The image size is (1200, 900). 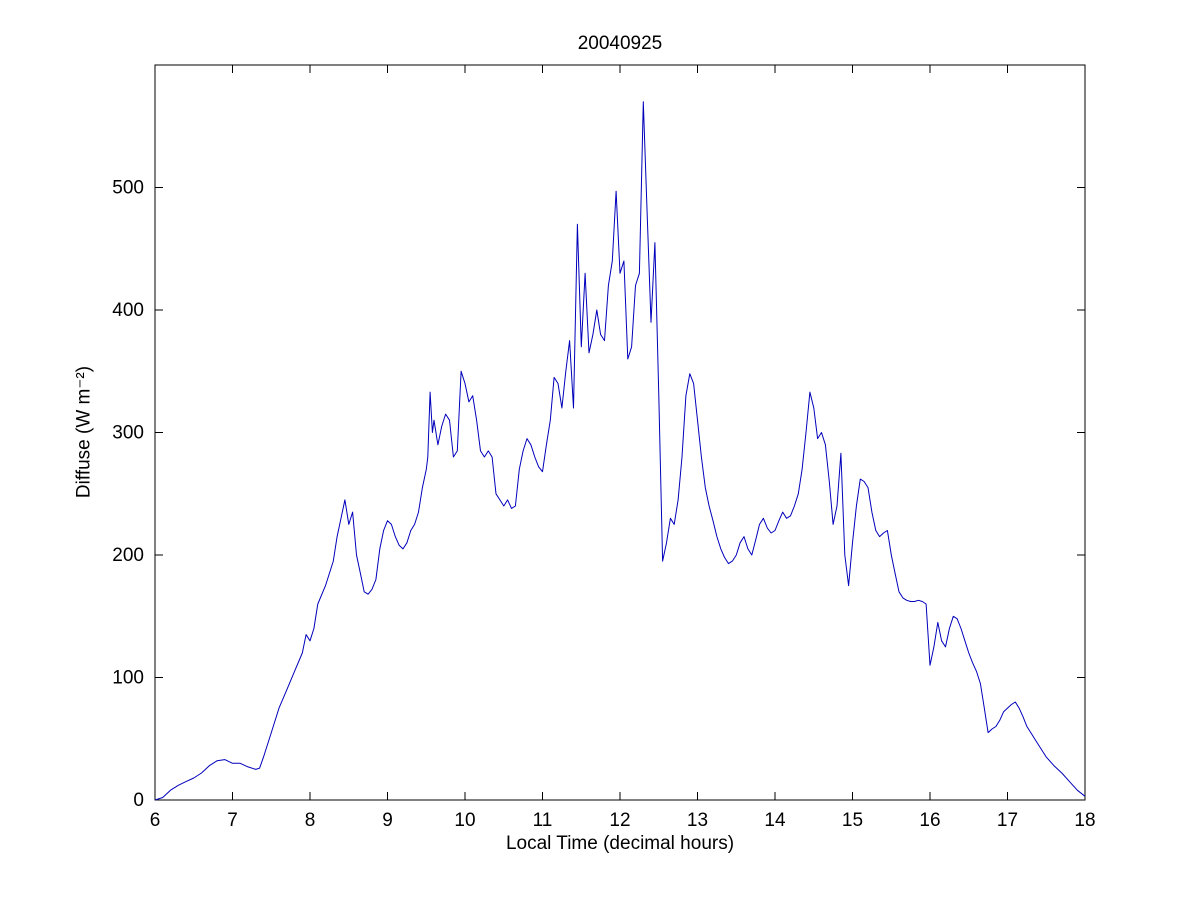 What do you see at coordinates (128, 310) in the screenshot?
I see `y-tick-label: 400` at bounding box center [128, 310].